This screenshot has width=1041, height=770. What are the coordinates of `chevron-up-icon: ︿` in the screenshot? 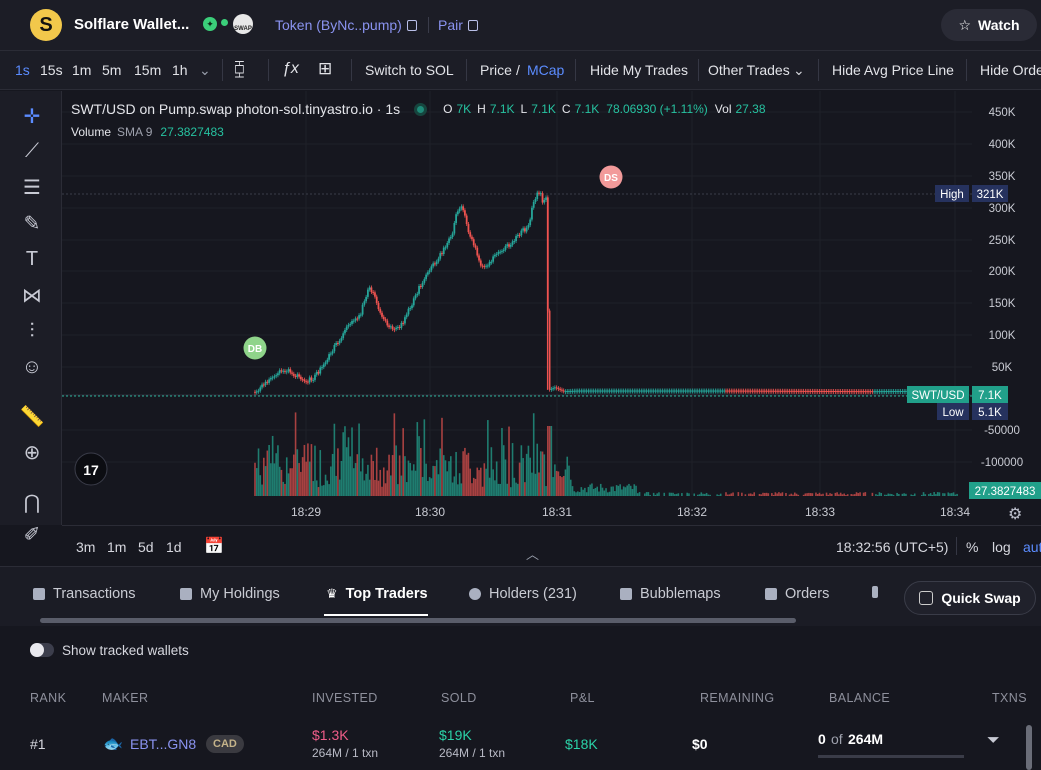 It's located at (533, 554).